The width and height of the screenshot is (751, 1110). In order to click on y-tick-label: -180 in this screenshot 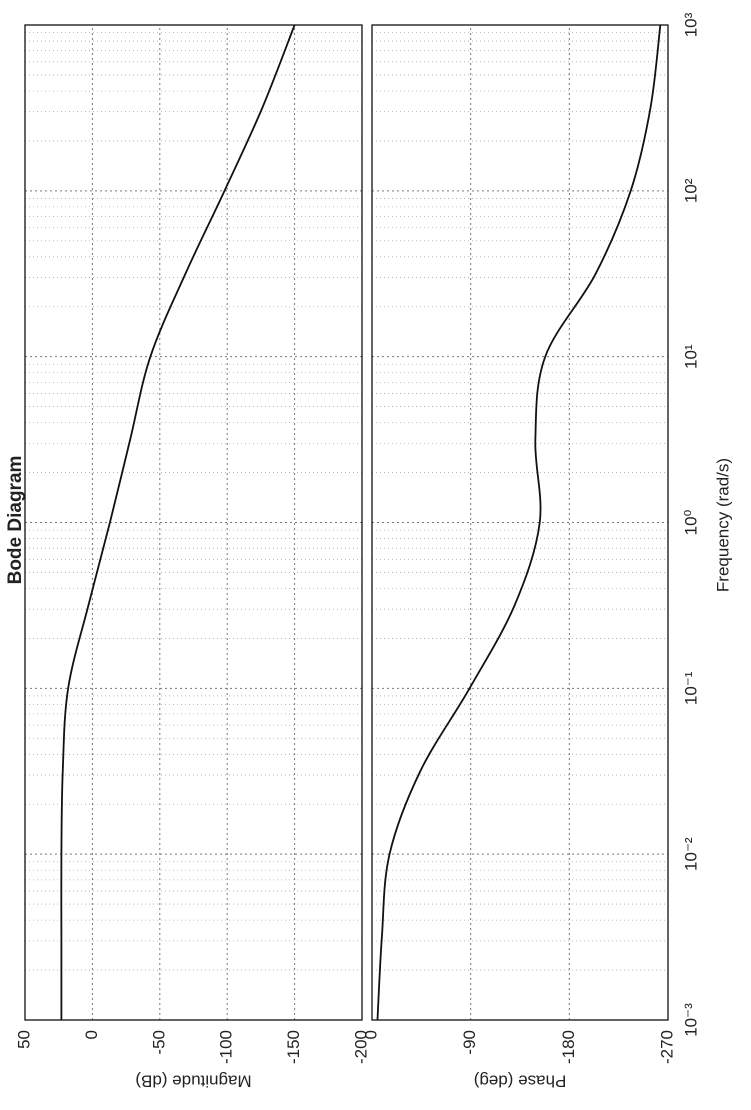, I will do `click(568, 1047)`.